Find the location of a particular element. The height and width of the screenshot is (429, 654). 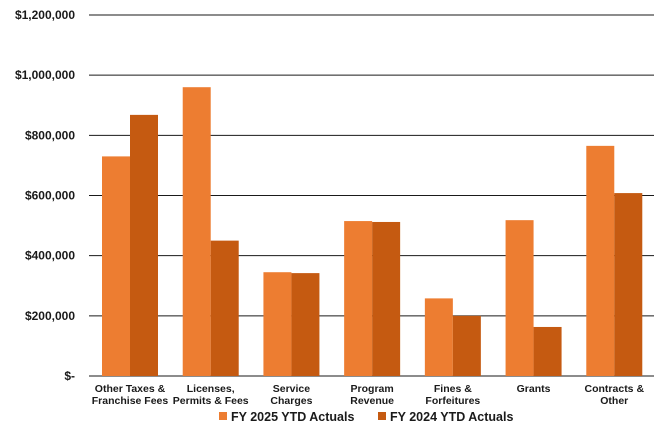

x-tick-label-line: Permits & Fees is located at coordinates (211, 401).